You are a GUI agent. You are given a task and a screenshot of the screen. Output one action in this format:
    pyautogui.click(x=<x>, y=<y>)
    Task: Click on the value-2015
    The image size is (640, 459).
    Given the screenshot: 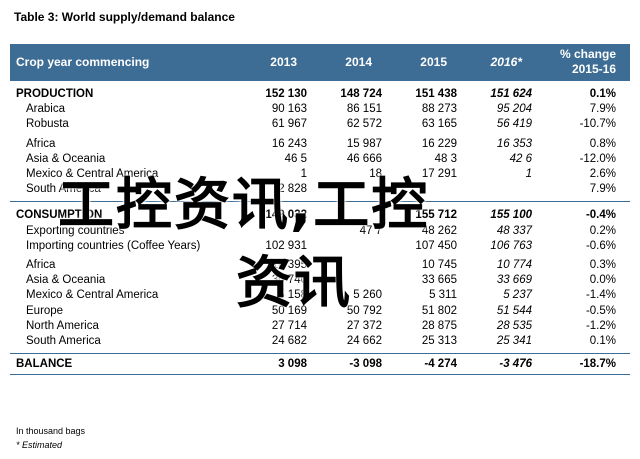 What is the action you would take?
    pyautogui.click(x=431, y=189)
    